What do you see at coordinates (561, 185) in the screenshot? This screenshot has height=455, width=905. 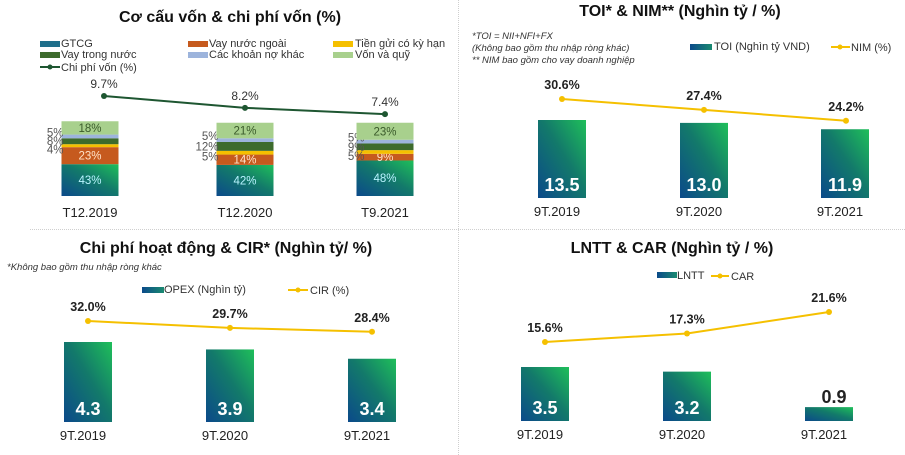 I see `bar-value-label: 13.5` at bounding box center [561, 185].